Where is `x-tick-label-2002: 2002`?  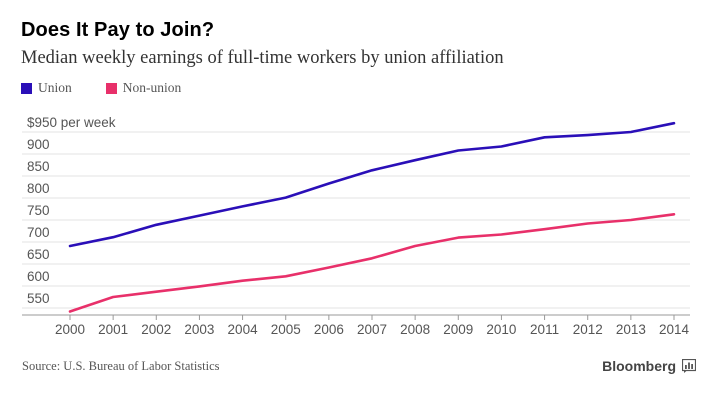
x-tick-label-2002: 2002 is located at coordinates (156, 329).